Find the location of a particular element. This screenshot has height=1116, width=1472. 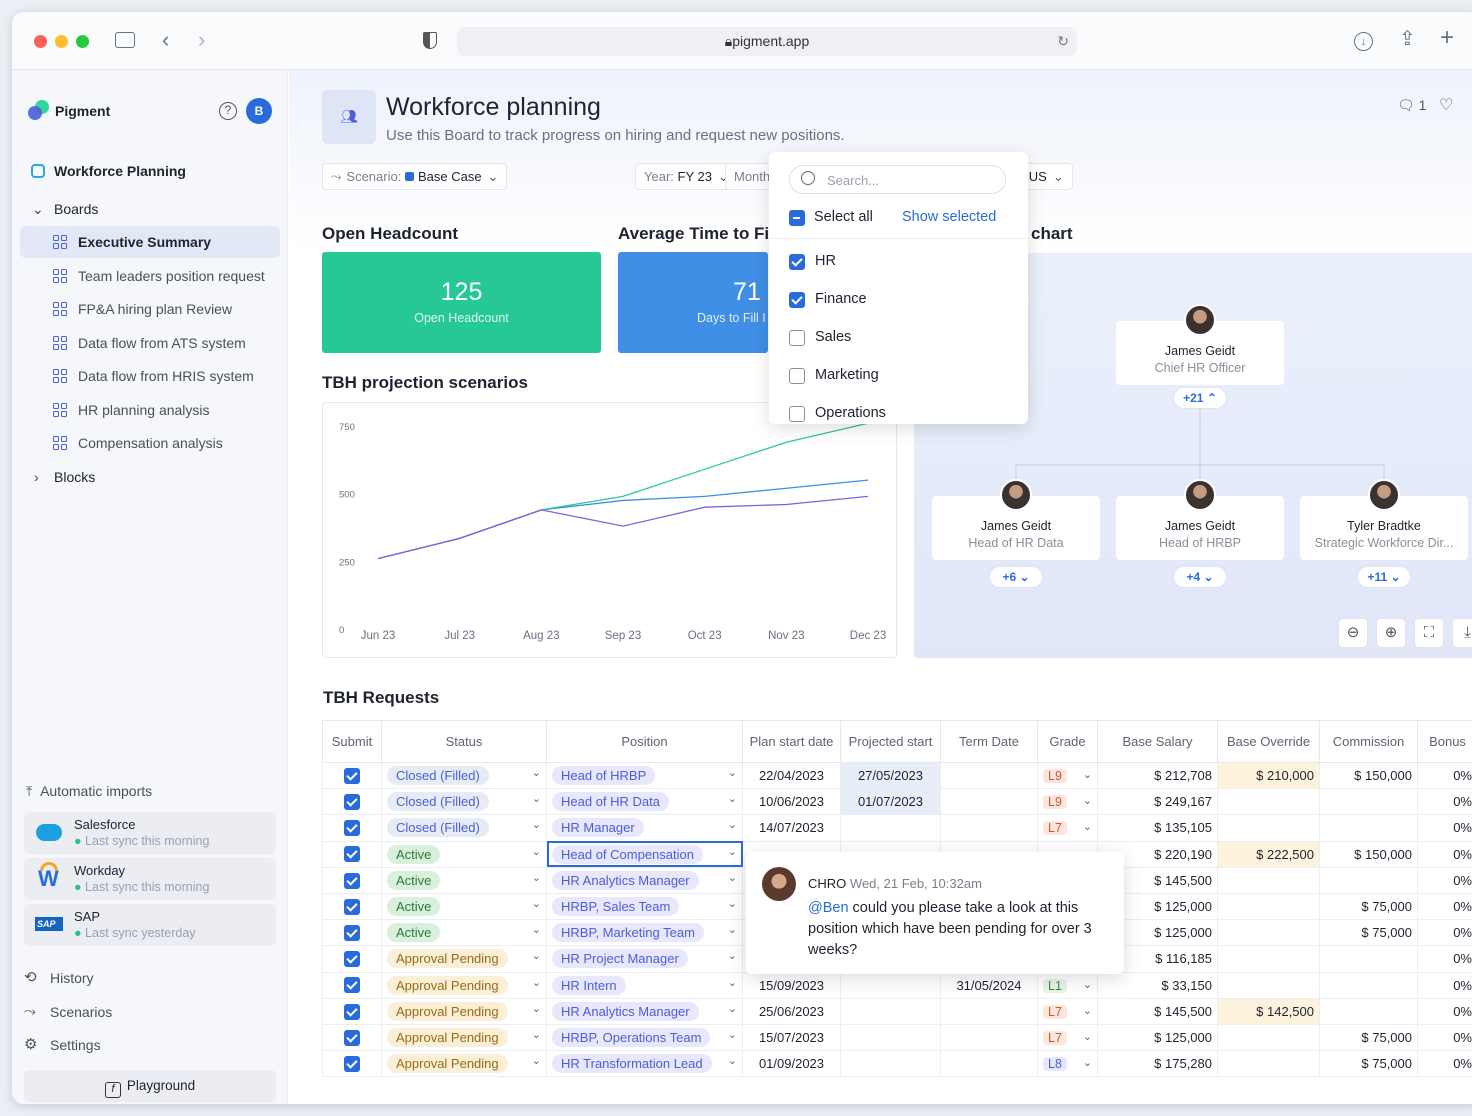

address-bar: 🔒︎pigment.app ↻ is located at coordinates (767, 41).